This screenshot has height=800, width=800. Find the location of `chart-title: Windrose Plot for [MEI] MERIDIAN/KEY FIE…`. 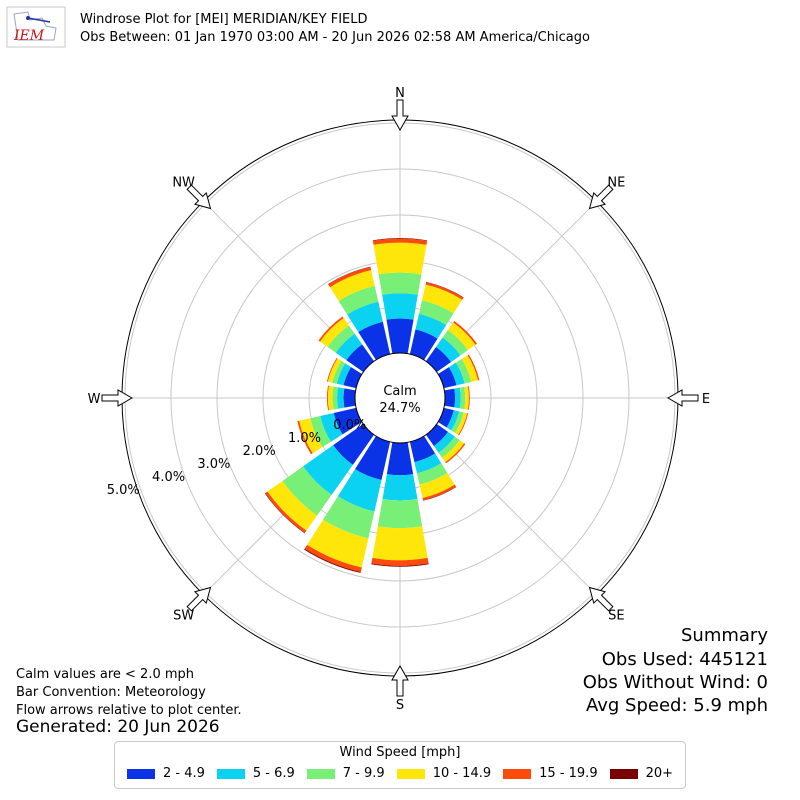

chart-title: Windrose Plot for [MEI] MERIDIAN/KEY FIE… is located at coordinates (224, 19).